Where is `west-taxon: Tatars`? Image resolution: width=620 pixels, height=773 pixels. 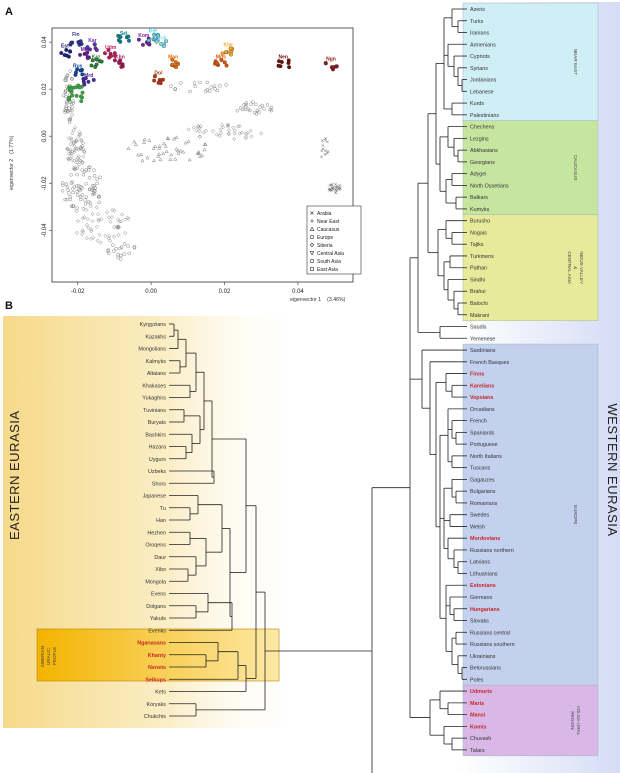
west-taxon: Tatars is located at coordinates (477, 751).